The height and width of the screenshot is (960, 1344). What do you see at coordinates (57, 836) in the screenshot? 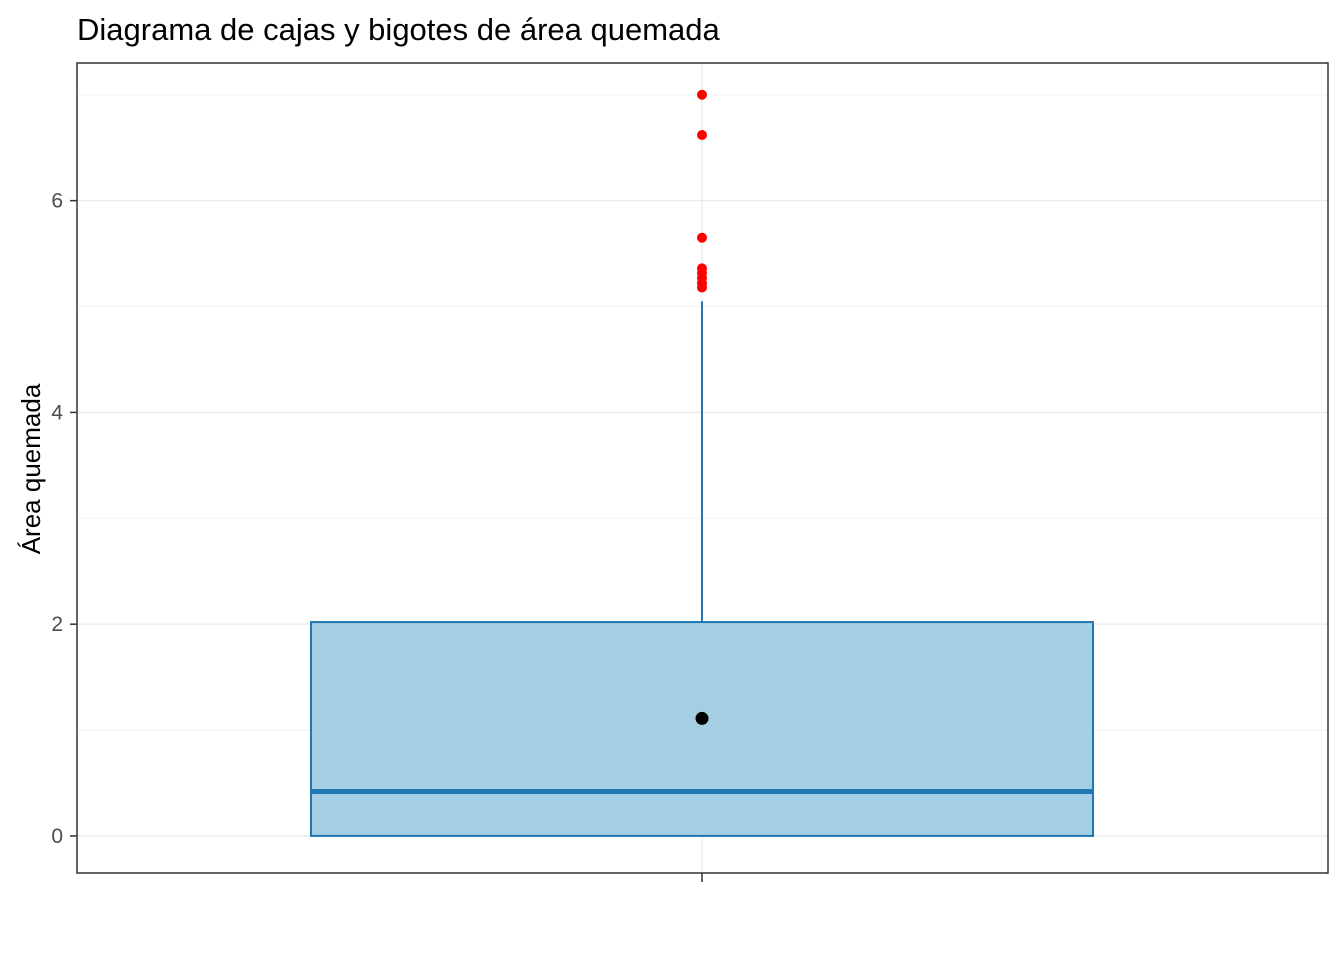
I see `y-tick-label: 0` at bounding box center [57, 836].